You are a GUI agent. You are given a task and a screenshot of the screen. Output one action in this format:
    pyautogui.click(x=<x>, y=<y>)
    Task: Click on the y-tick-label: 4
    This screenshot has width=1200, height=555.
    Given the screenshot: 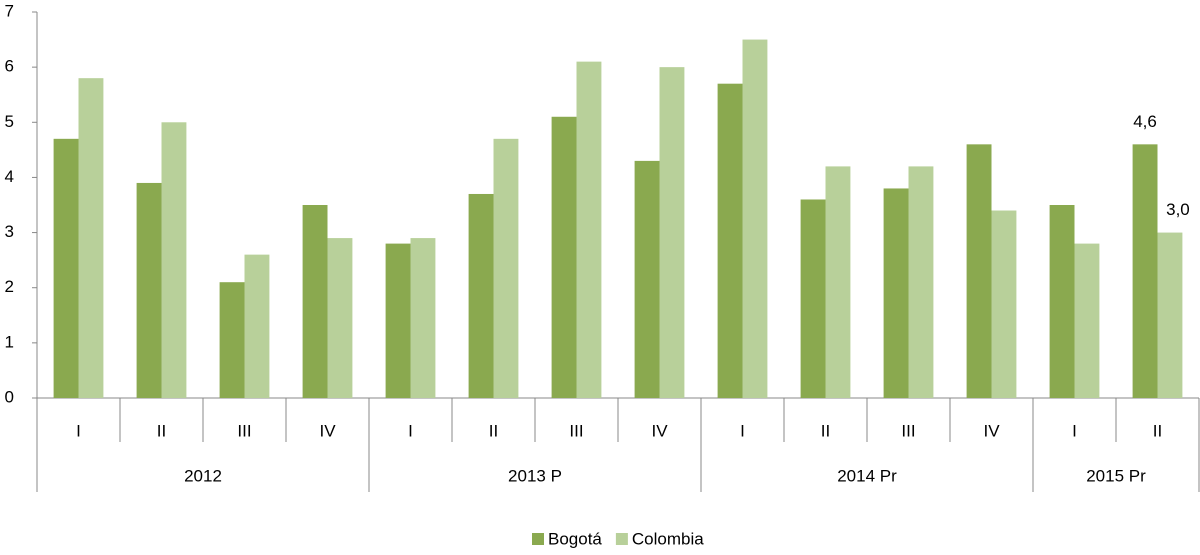 What is the action you would take?
    pyautogui.click(x=9, y=176)
    